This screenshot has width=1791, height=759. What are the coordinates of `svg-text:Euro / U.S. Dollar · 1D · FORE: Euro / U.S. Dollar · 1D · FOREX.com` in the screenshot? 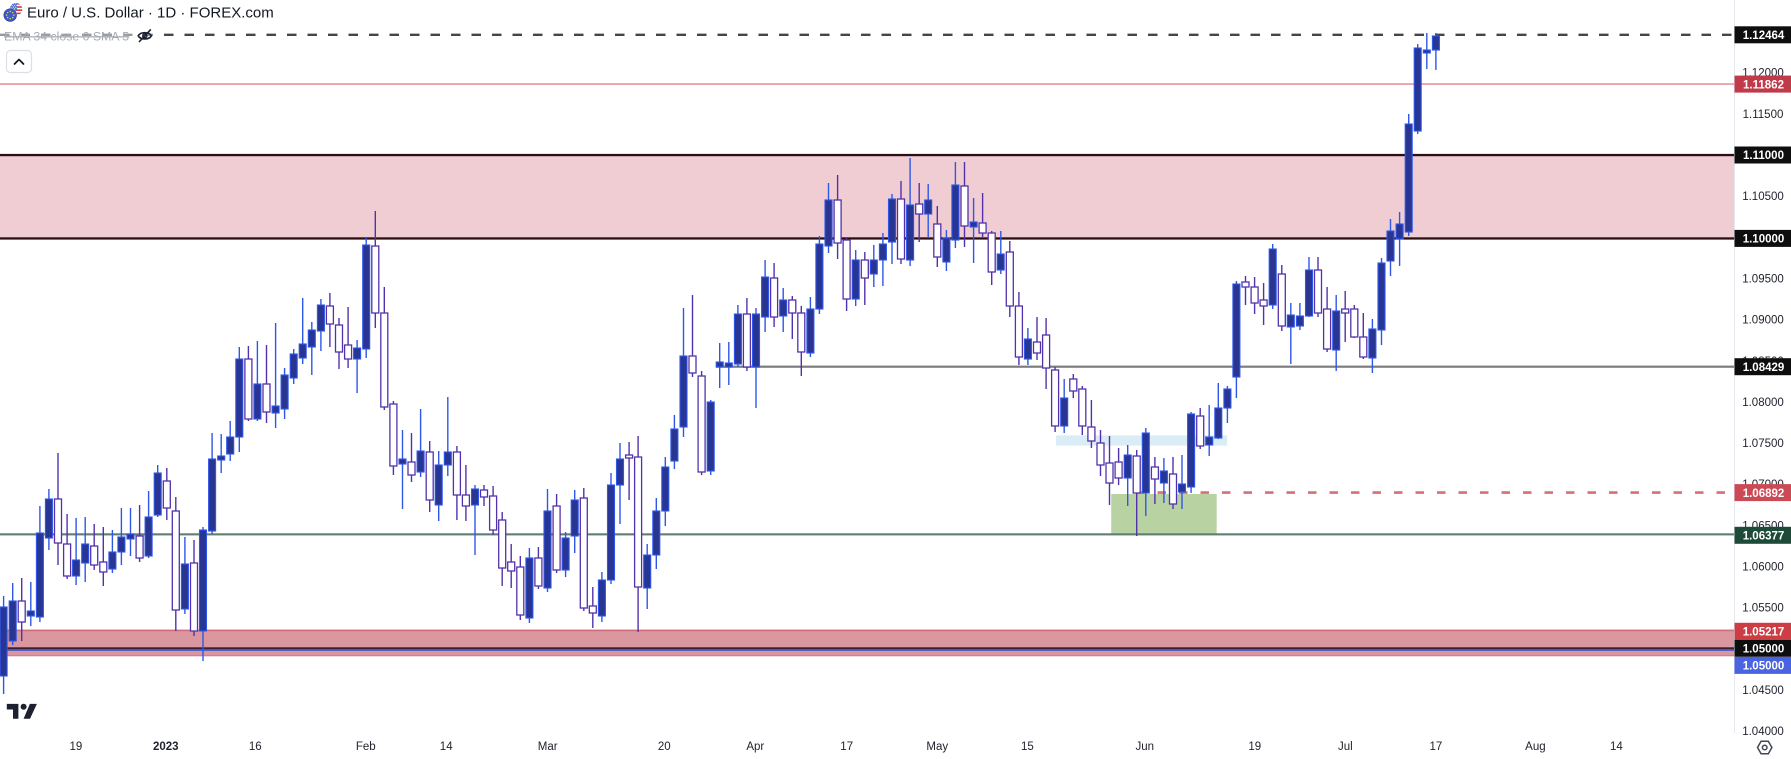 It's located at (150, 13).